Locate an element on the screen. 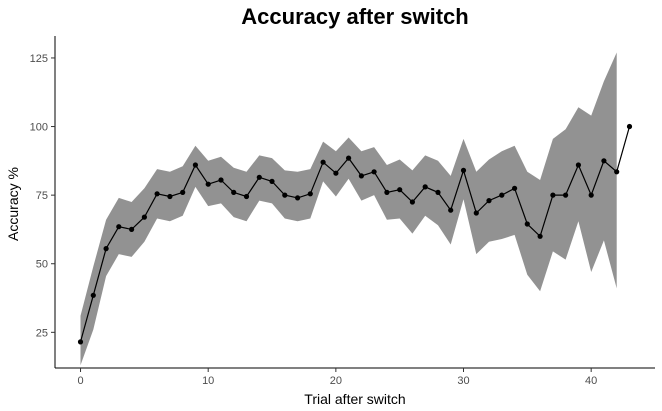 This screenshot has height=411, width=662. x-tick-label: 40 is located at coordinates (591, 381).